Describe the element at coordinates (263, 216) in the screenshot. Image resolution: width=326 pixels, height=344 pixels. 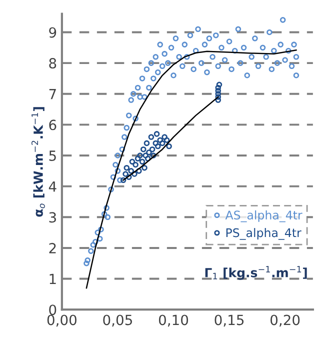
I see `legend-label: AS_alpha_4tr` at that location.